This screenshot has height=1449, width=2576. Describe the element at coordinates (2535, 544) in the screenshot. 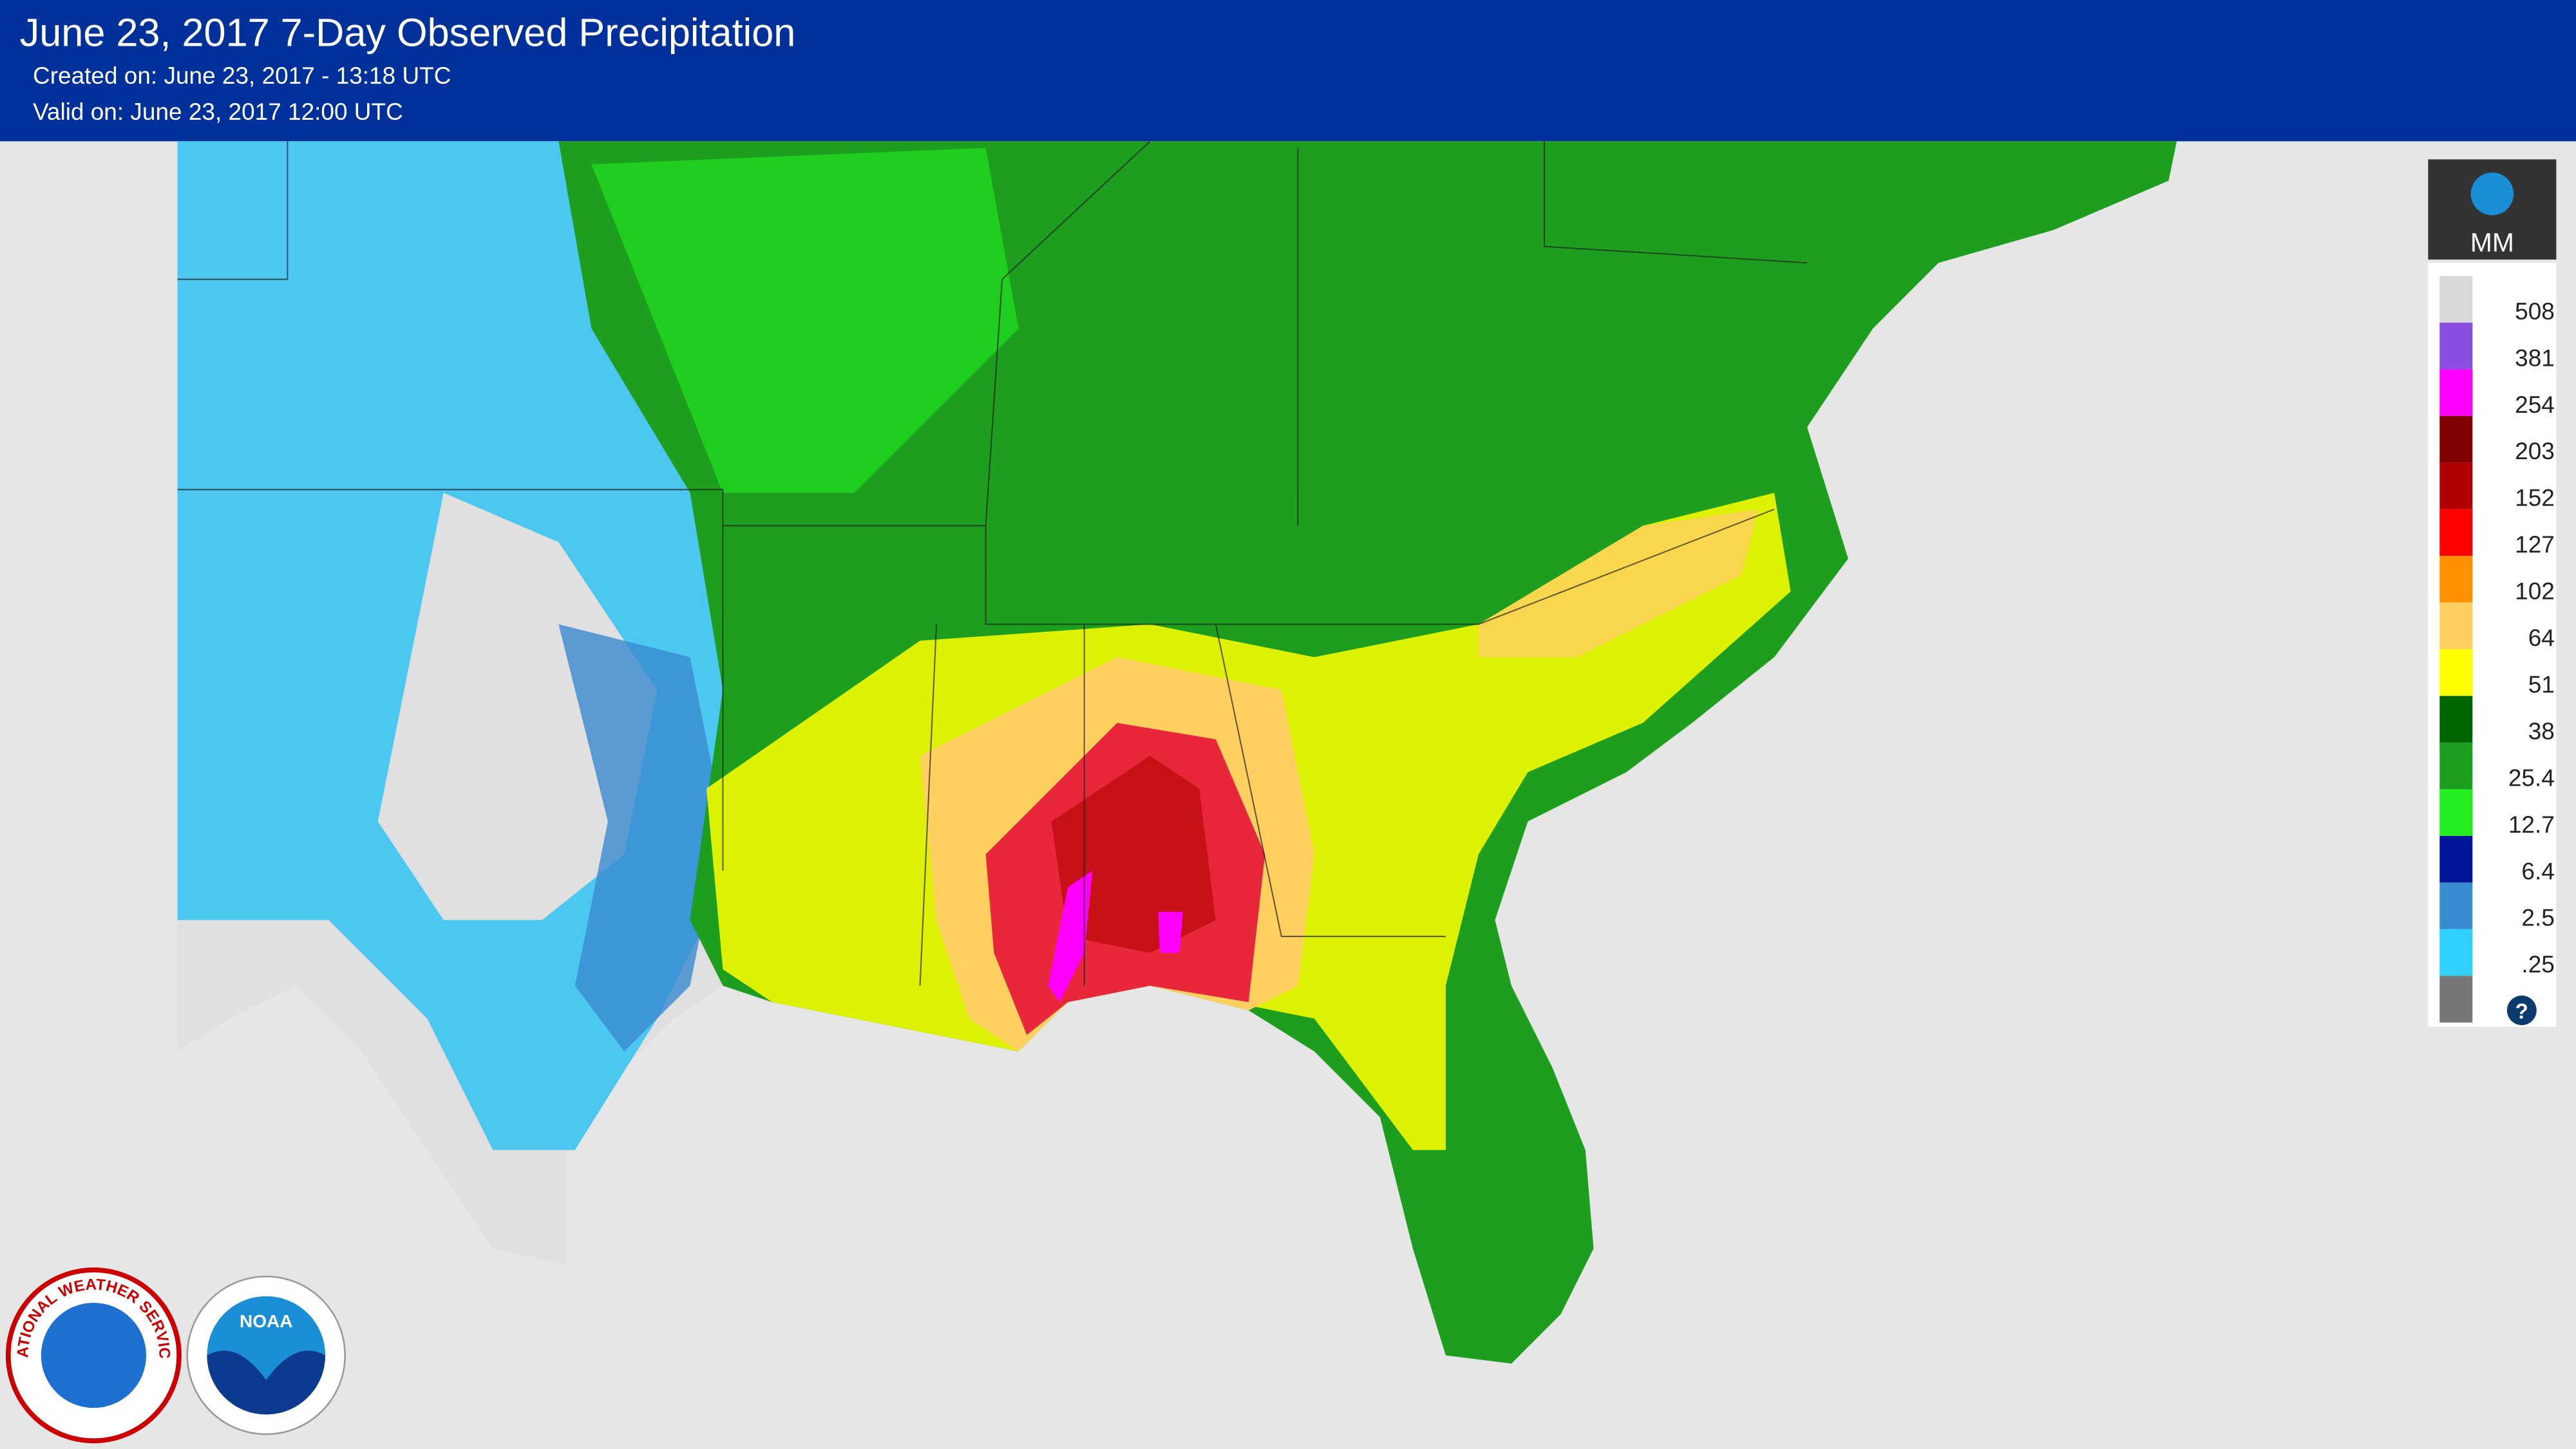

I see `legend-label: 127` at that location.